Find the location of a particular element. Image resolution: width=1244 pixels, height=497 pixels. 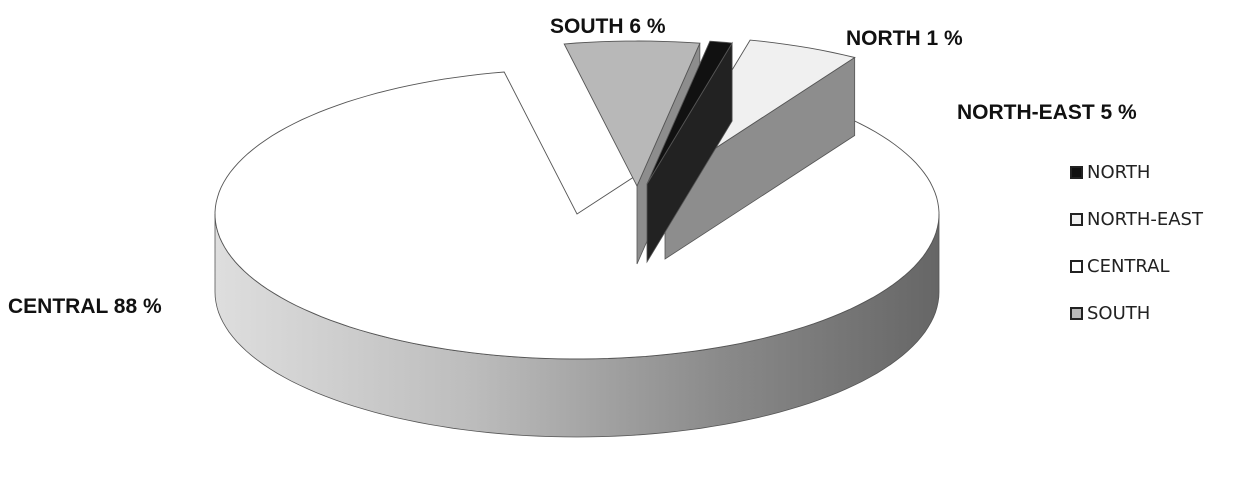

legend-item-north-east: NORTH-EAST is located at coordinates (1136, 219).